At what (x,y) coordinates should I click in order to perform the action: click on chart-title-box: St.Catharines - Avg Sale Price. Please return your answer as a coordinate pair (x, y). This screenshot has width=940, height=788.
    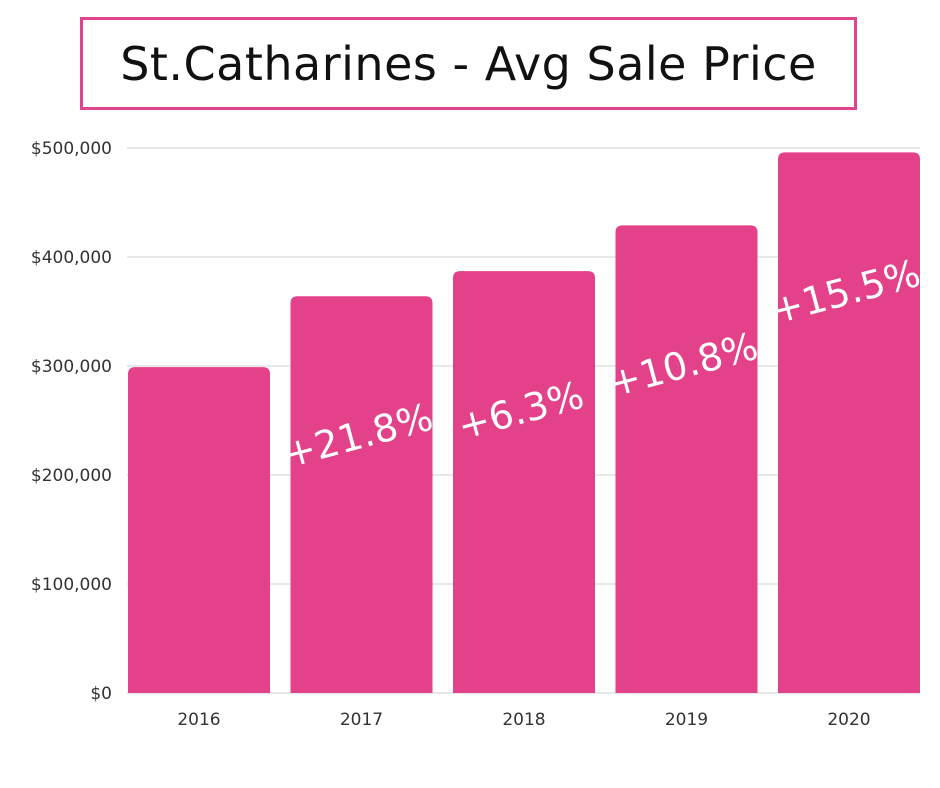
    Looking at the image, I should click on (468, 63).